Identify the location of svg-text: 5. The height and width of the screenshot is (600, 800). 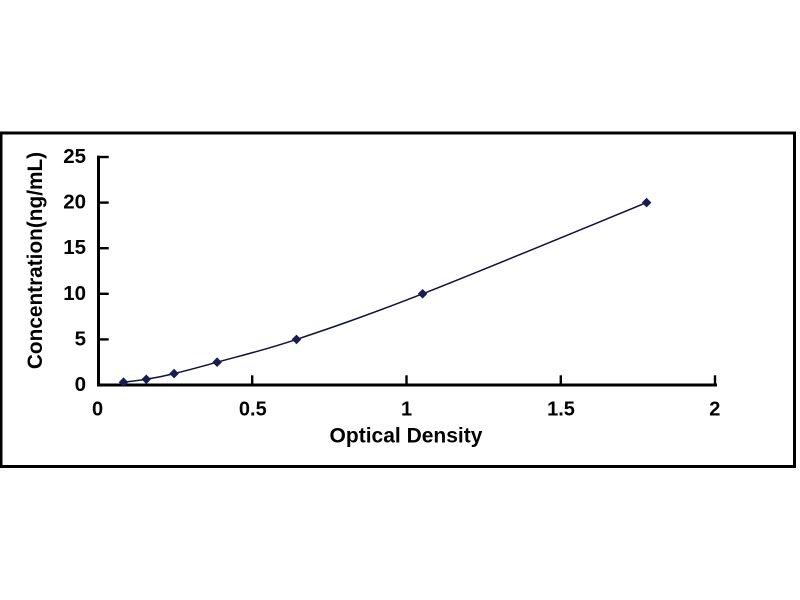
(80, 338).